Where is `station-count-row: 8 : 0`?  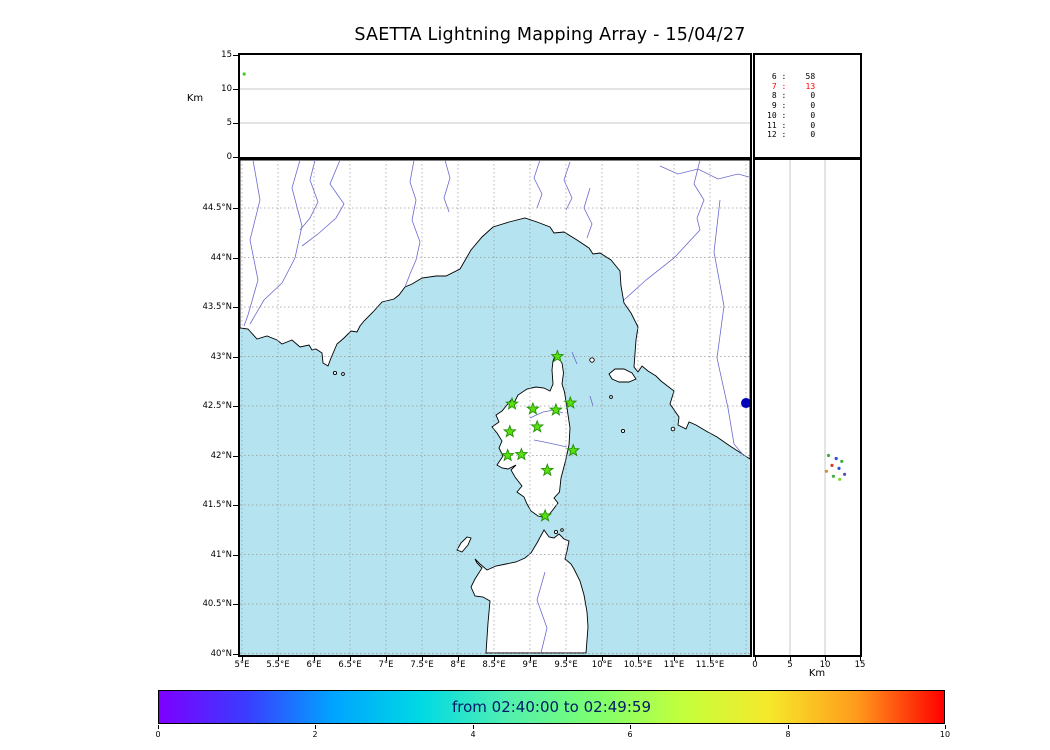 station-count-row: 8 : 0 is located at coordinates (791, 96).